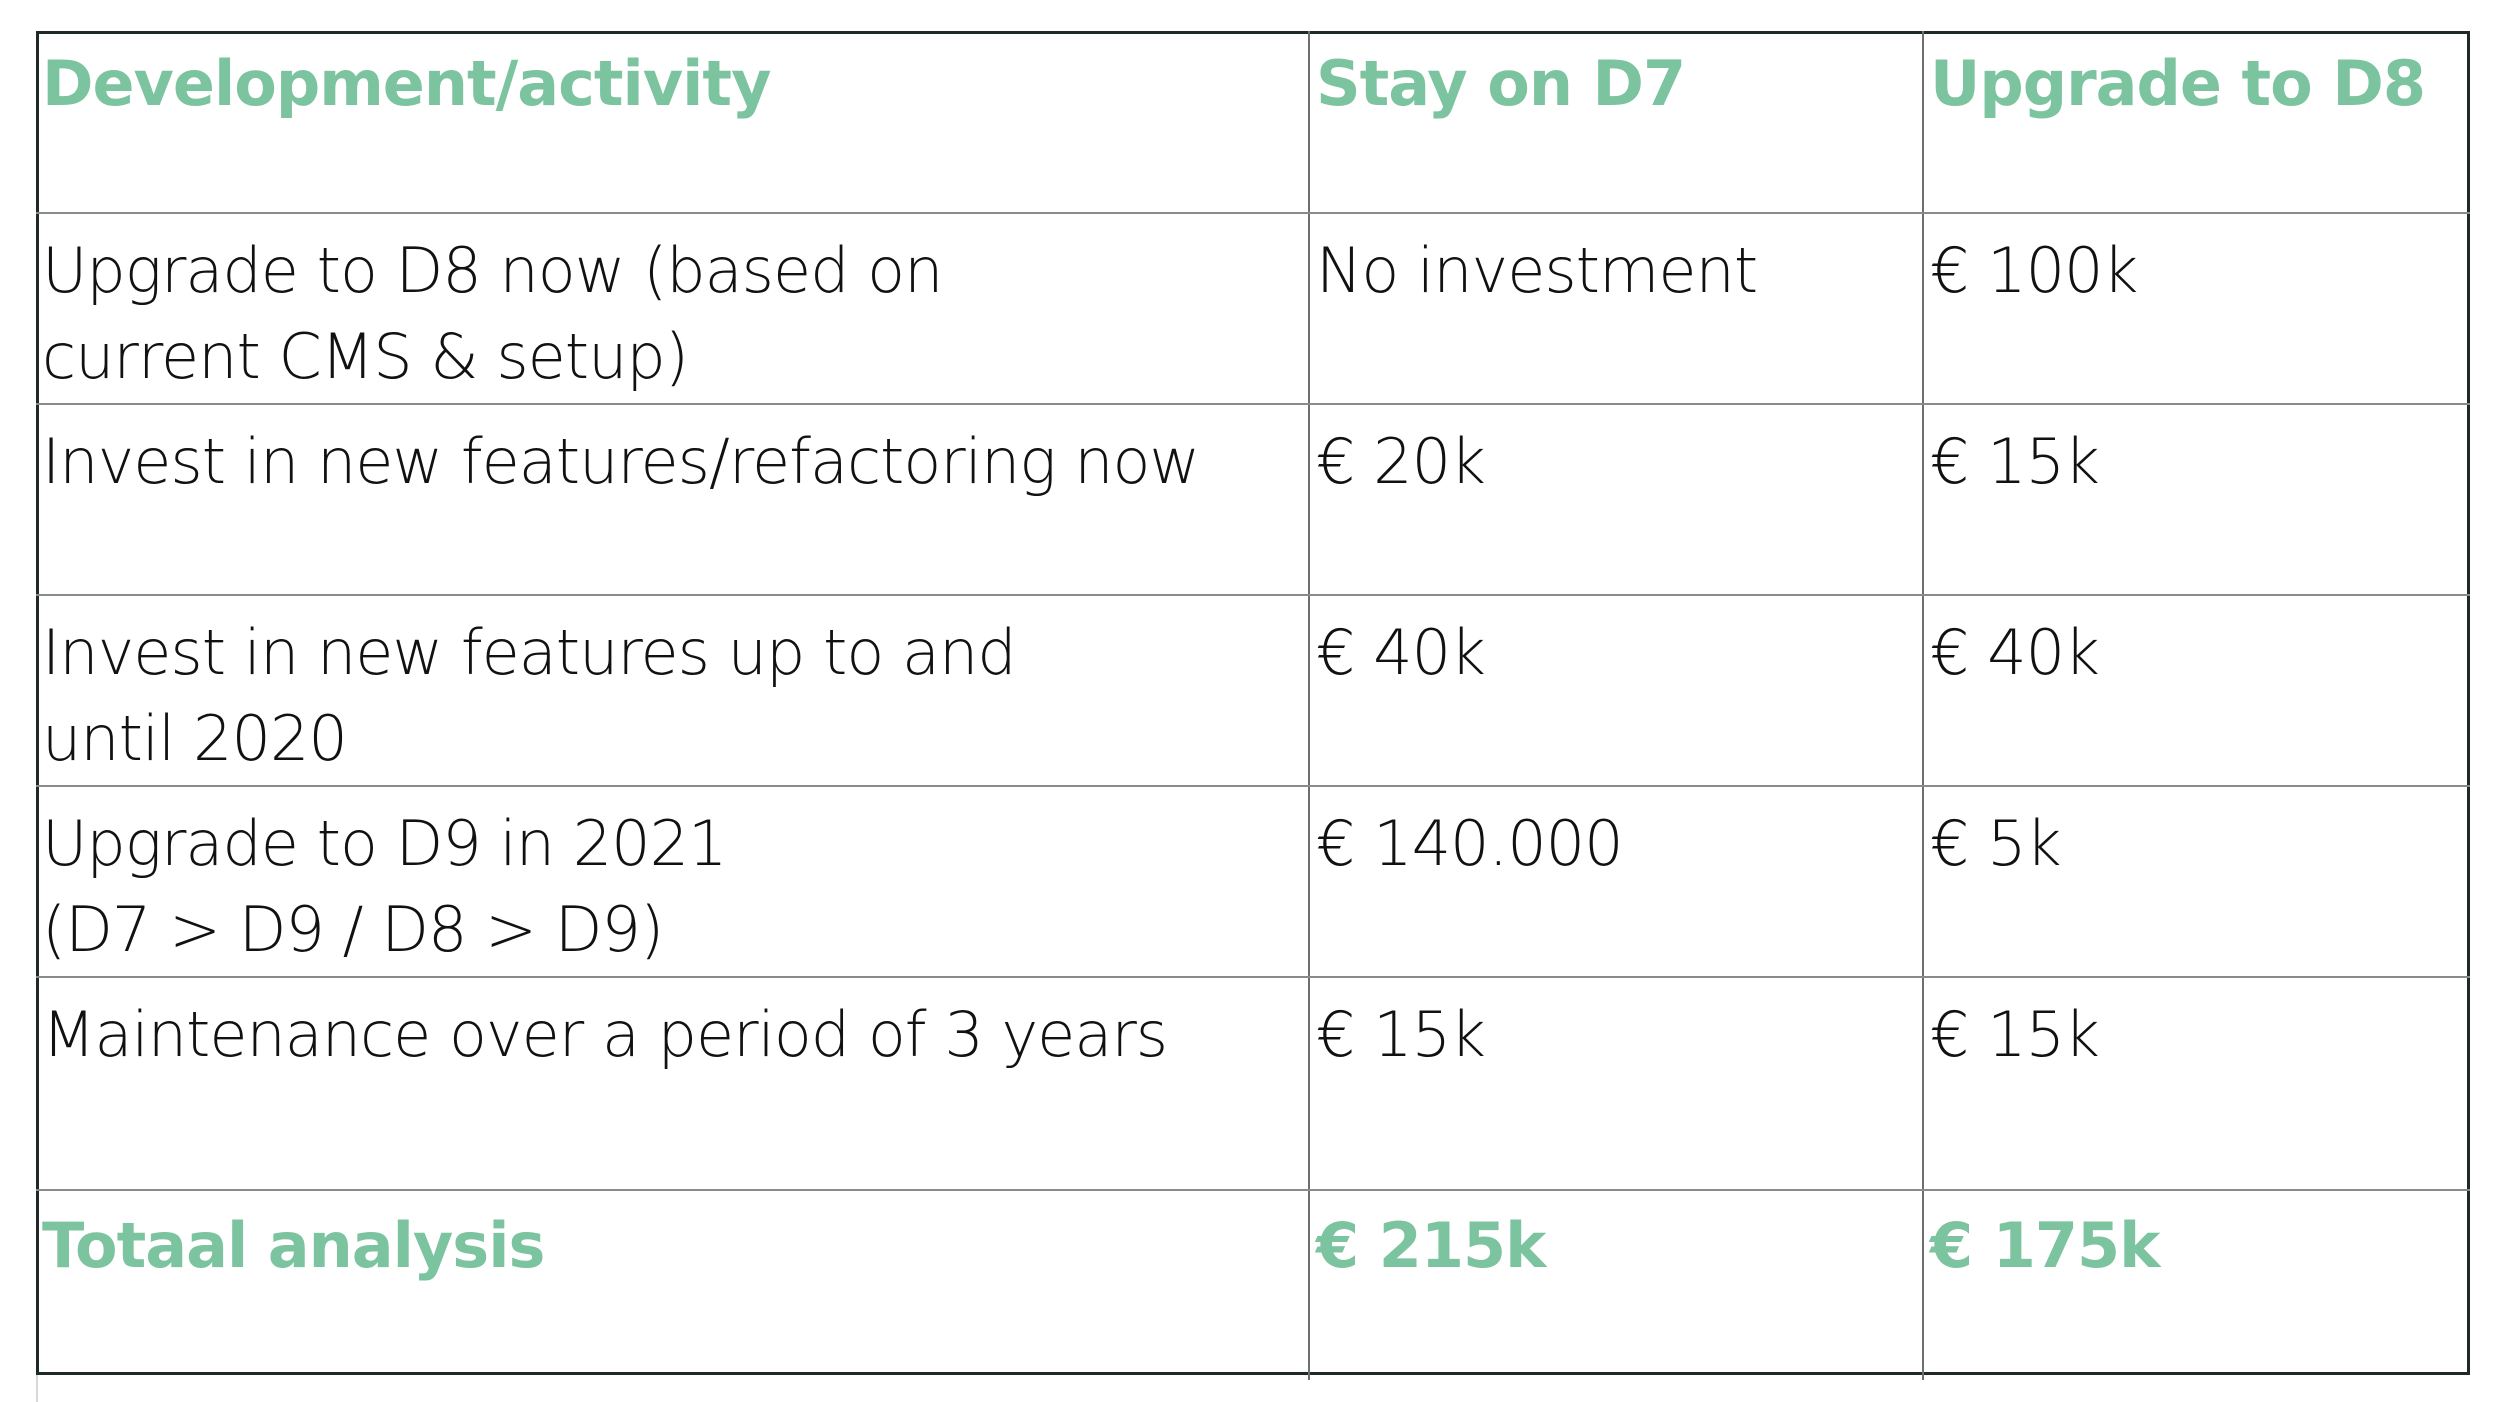 This screenshot has height=1402, width=2500. I want to click on stay-d7-cell: € 15k, so click(1615, 1084).